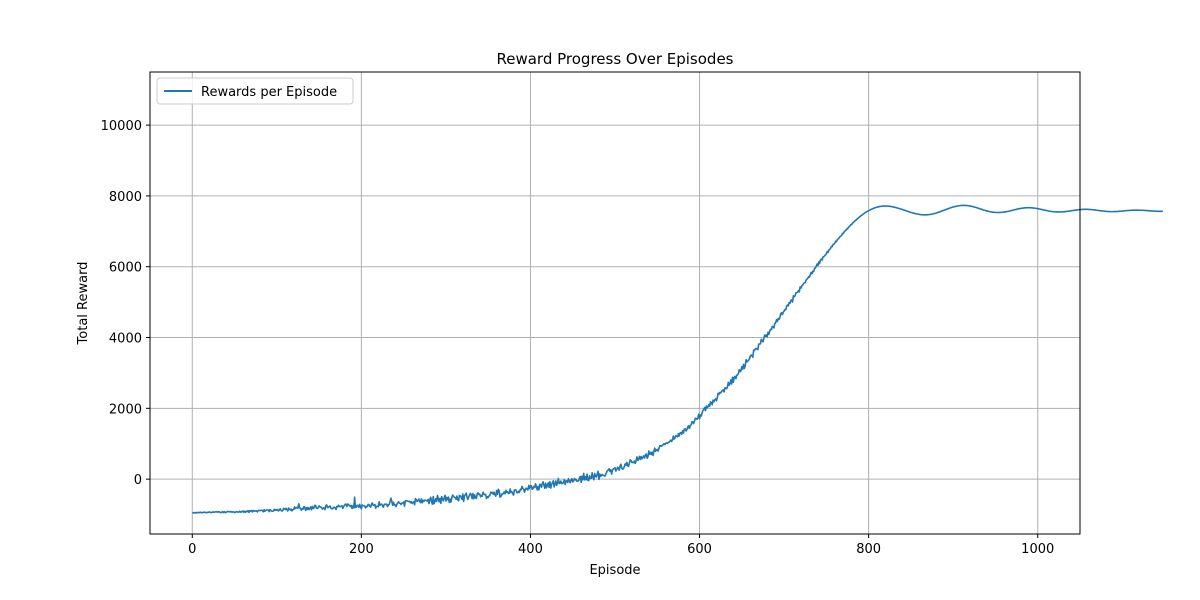  What do you see at coordinates (621, 545) in the screenshot?
I see `x-axis-ticks: 0 200 400 600 800 1000` at bounding box center [621, 545].